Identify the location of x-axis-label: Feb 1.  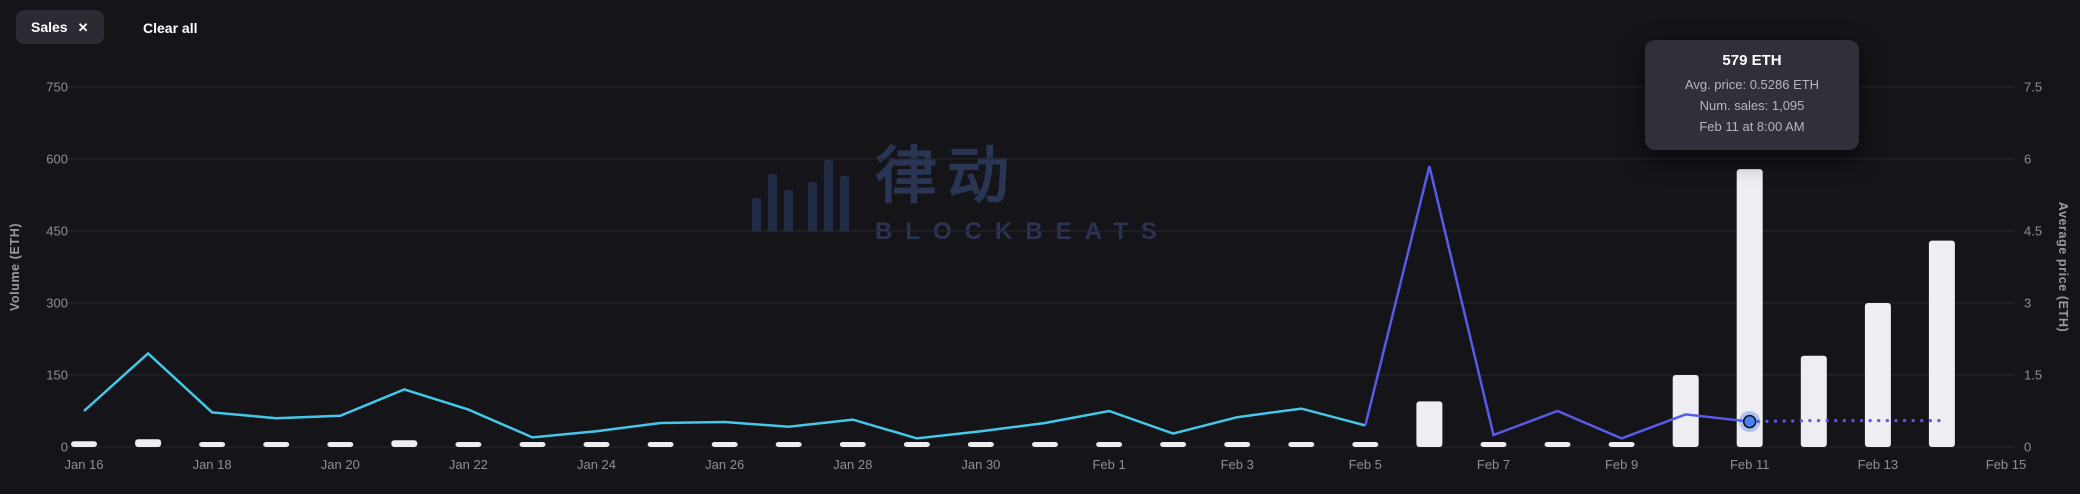
(1108, 464).